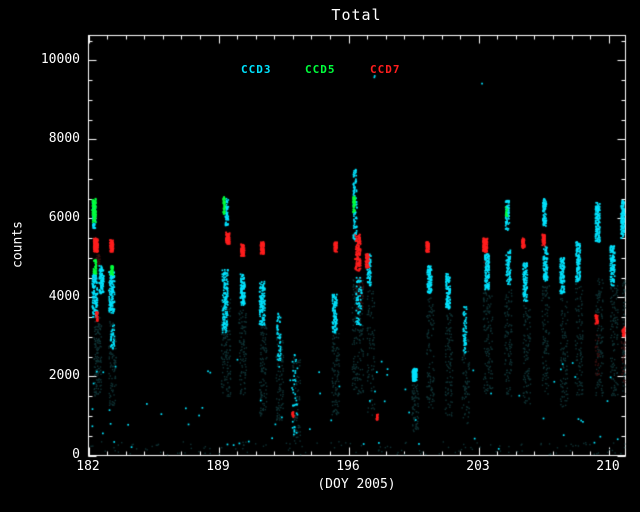 The width and height of the screenshot is (640, 512). I want to click on x-tick-label-210: 210, so click(608, 466).